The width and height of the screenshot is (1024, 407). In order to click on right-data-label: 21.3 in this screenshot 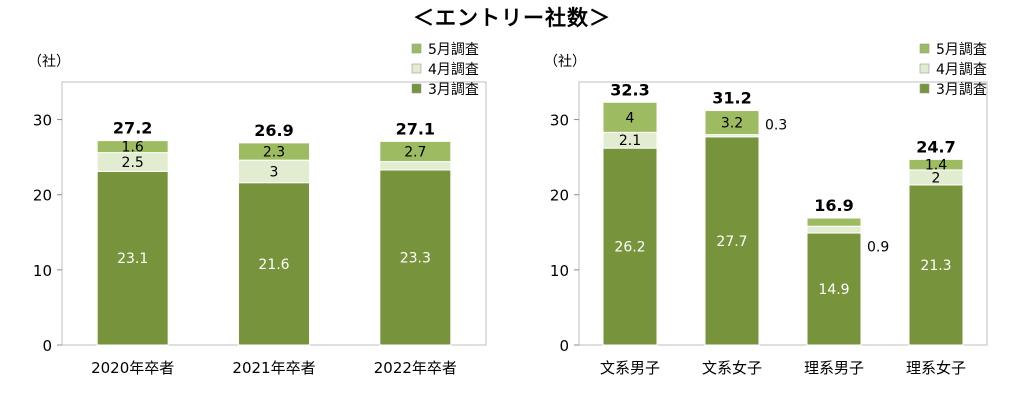, I will do `click(935, 266)`.